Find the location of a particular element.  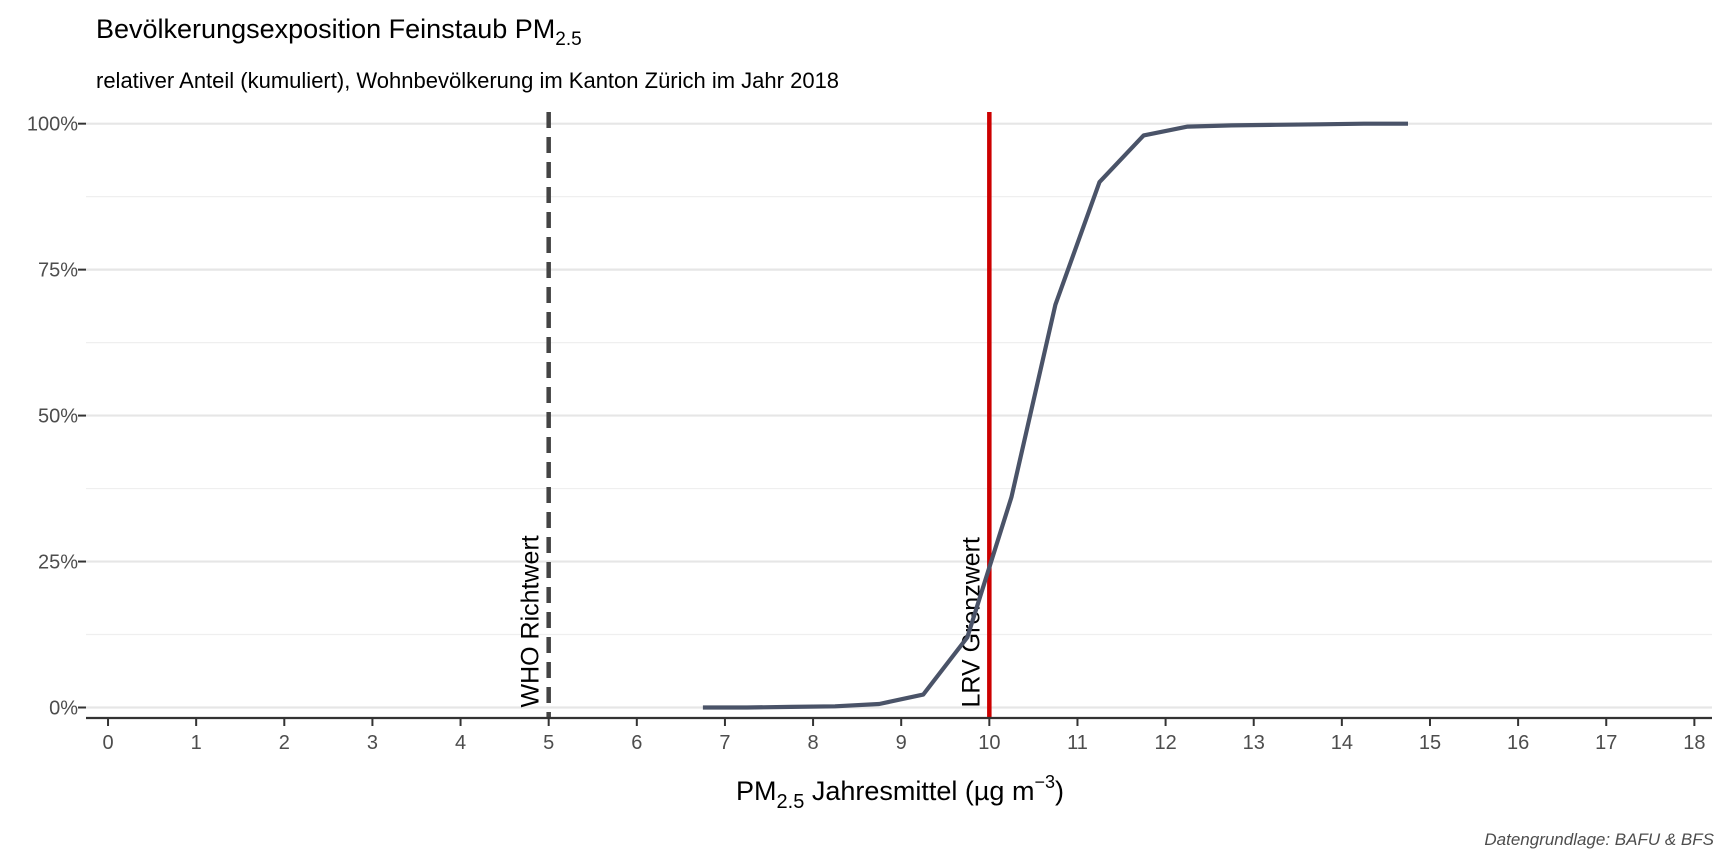

y-tick-label: 0% is located at coordinates (63, 708).